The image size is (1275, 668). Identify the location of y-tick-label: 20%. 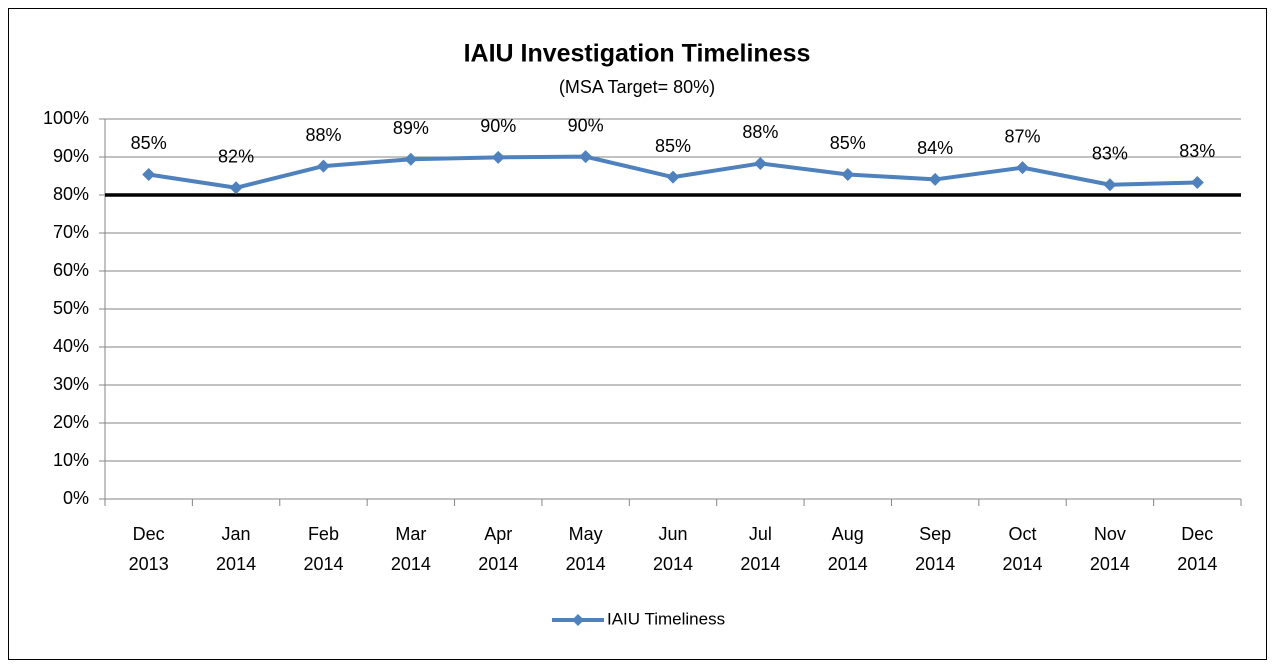
(71, 422).